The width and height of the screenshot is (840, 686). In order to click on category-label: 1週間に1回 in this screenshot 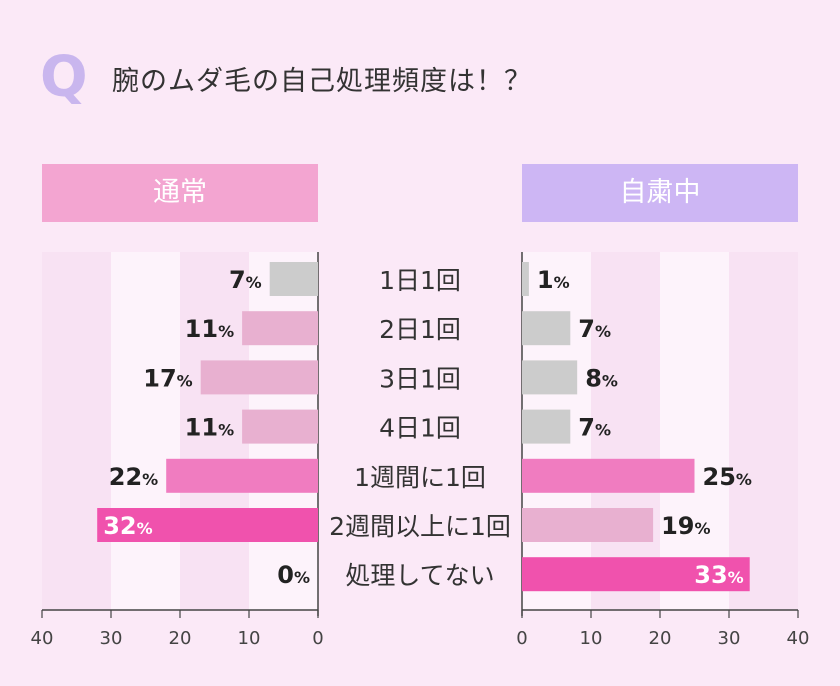, I will do `click(420, 477)`.